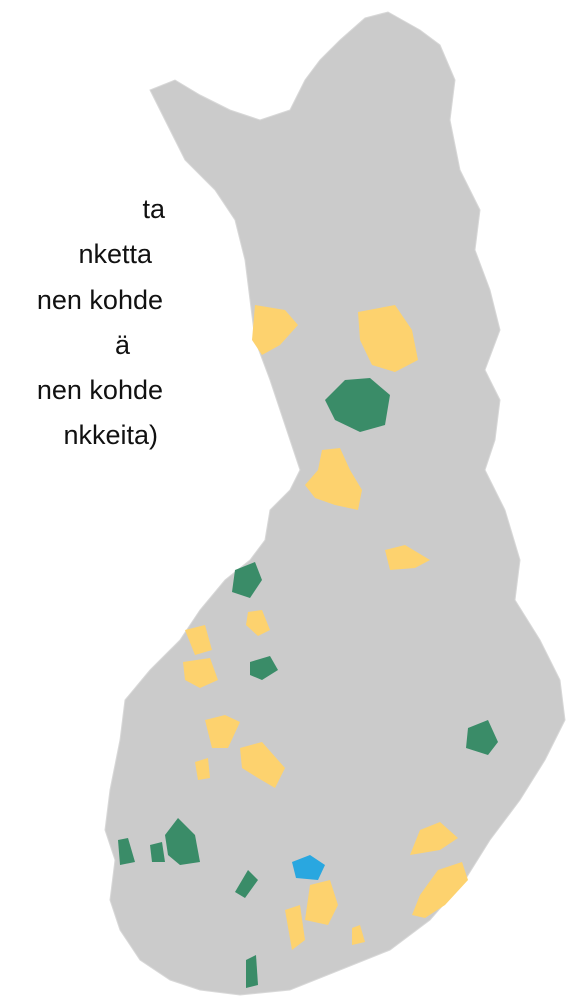 The height and width of the screenshot is (1002, 572). What do you see at coordinates (308, 867) in the screenshot?
I see `region-blue` at bounding box center [308, 867].